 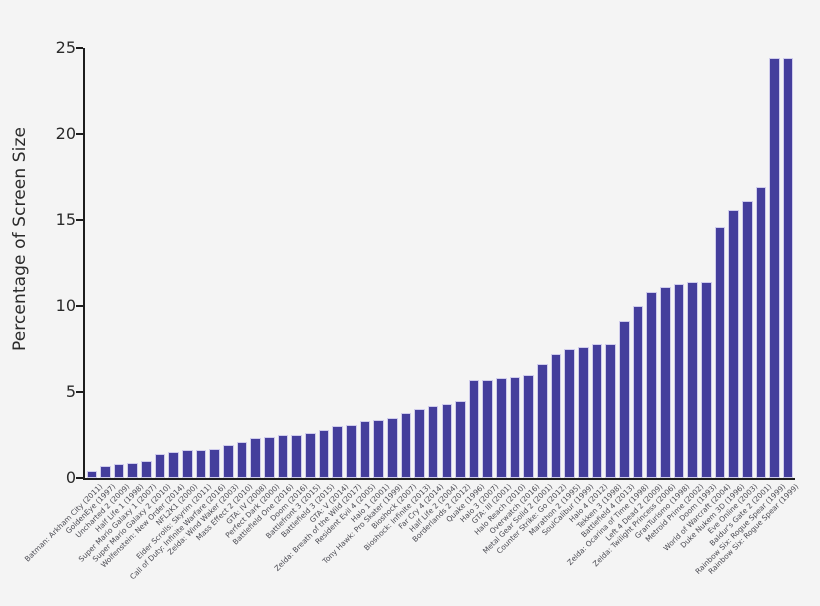 I want to click on y-axis-tick-label: 0, so click(x=70, y=477).